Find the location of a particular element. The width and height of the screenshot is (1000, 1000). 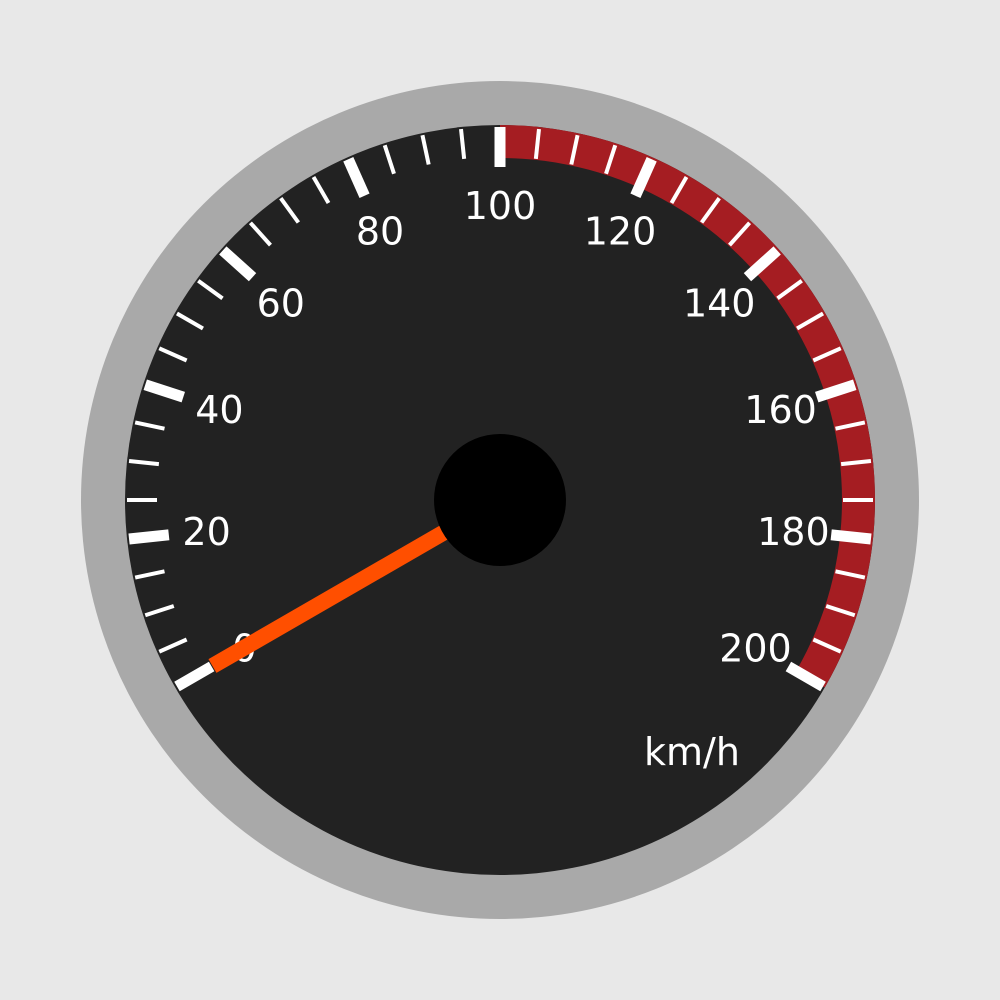

tick-label: 200 is located at coordinates (755, 649).